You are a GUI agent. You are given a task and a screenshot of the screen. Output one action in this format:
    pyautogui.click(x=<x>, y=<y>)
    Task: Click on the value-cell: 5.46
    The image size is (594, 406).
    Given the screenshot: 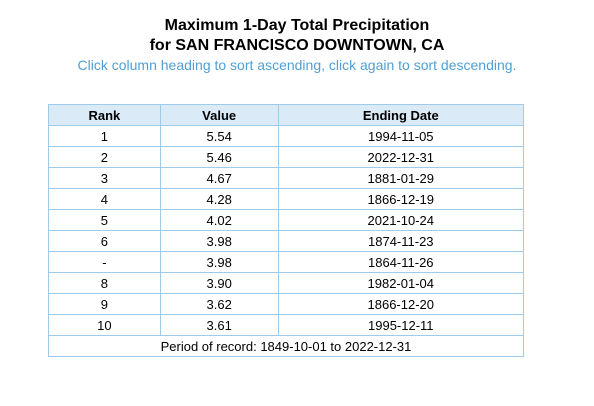 What is the action you would take?
    pyautogui.click(x=219, y=157)
    